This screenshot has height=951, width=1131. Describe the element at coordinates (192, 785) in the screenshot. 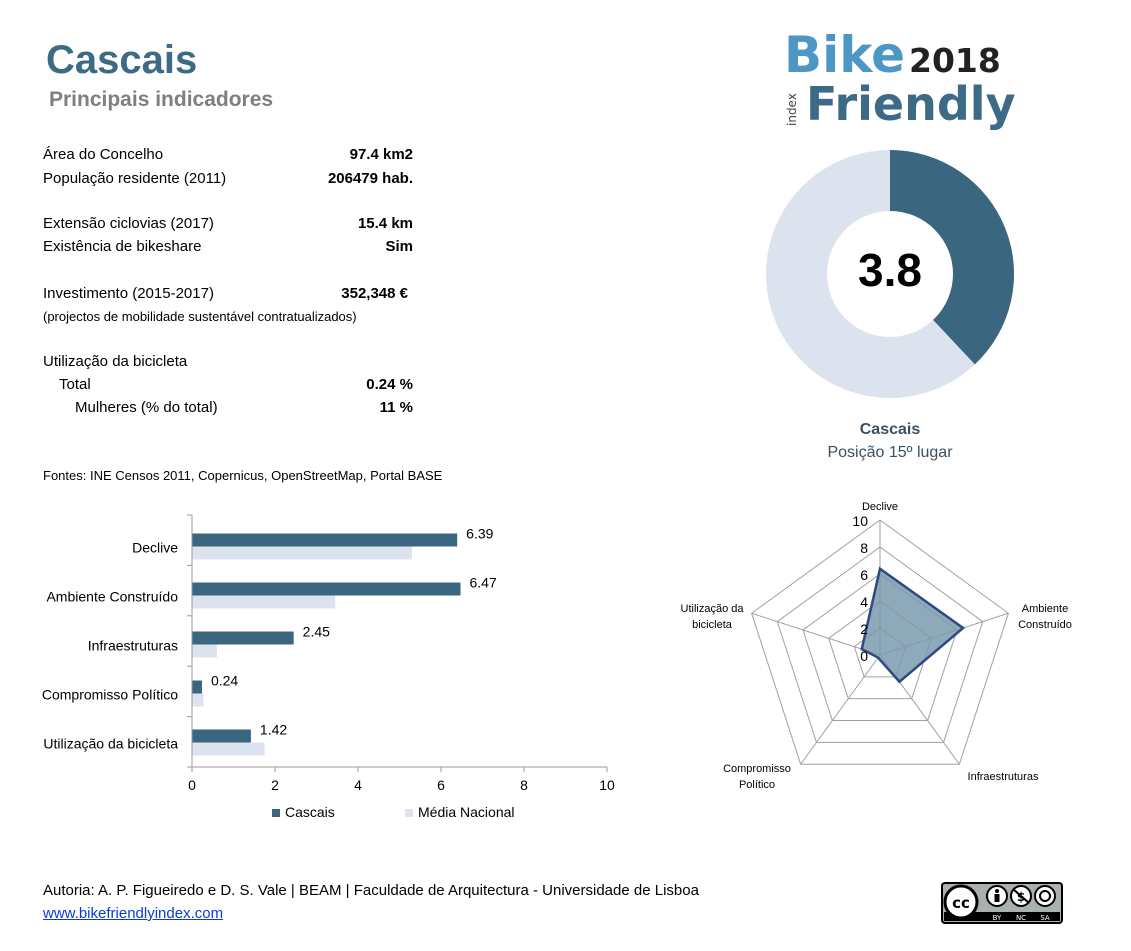

I see `bar-x-tick-label: 0` at that location.